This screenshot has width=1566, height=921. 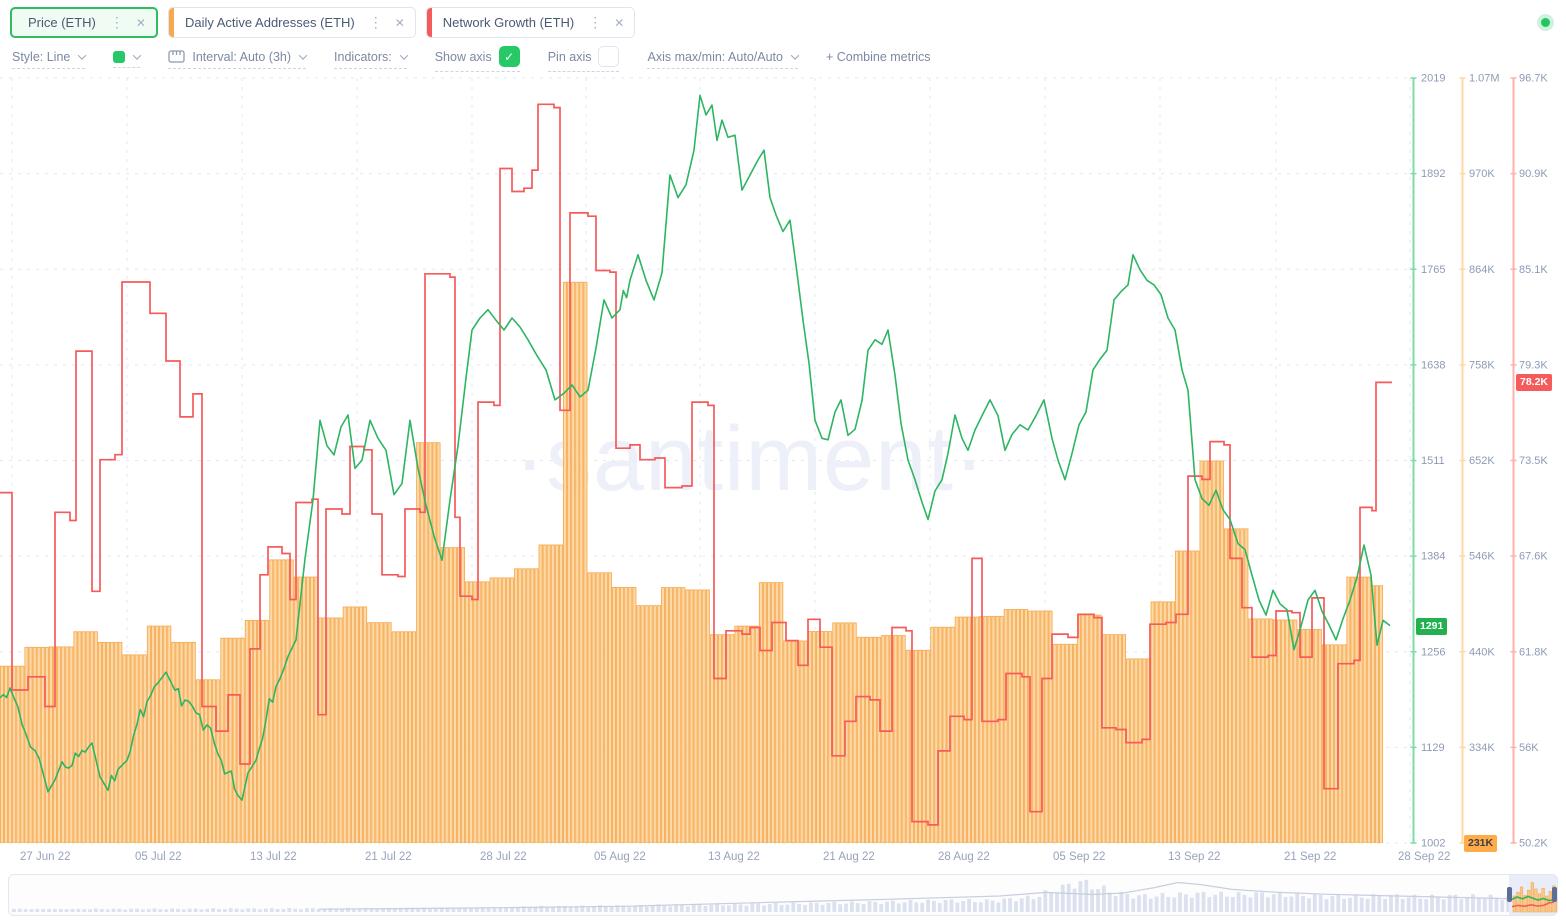 I want to click on svg-text: 28 Jul 22, so click(x=503, y=857).